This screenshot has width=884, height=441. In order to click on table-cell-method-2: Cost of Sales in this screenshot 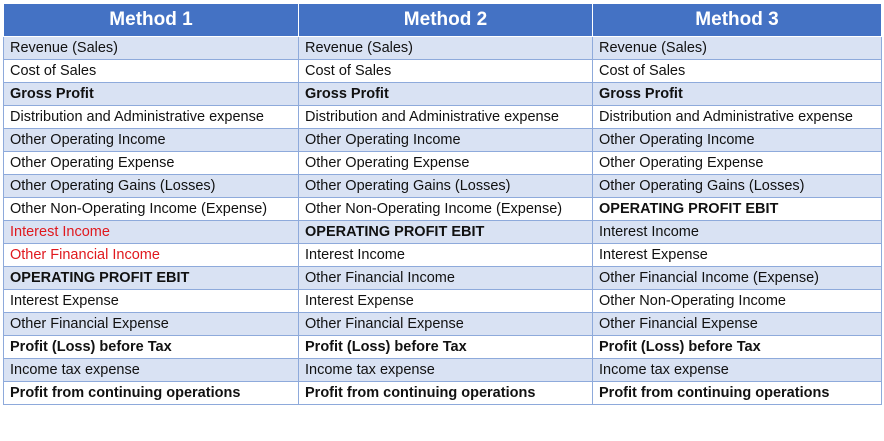, I will do `click(445, 71)`.